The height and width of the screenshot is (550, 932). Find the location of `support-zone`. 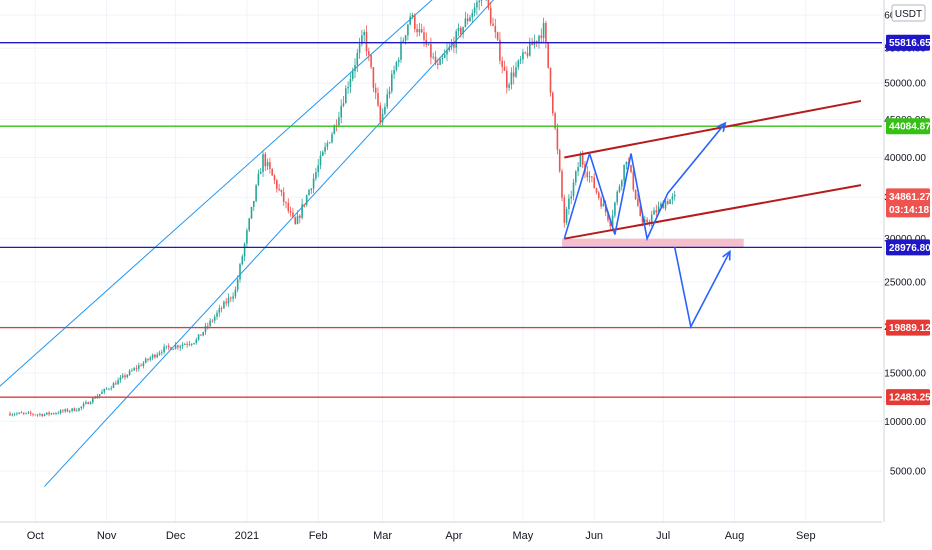

support-zone is located at coordinates (653, 243).